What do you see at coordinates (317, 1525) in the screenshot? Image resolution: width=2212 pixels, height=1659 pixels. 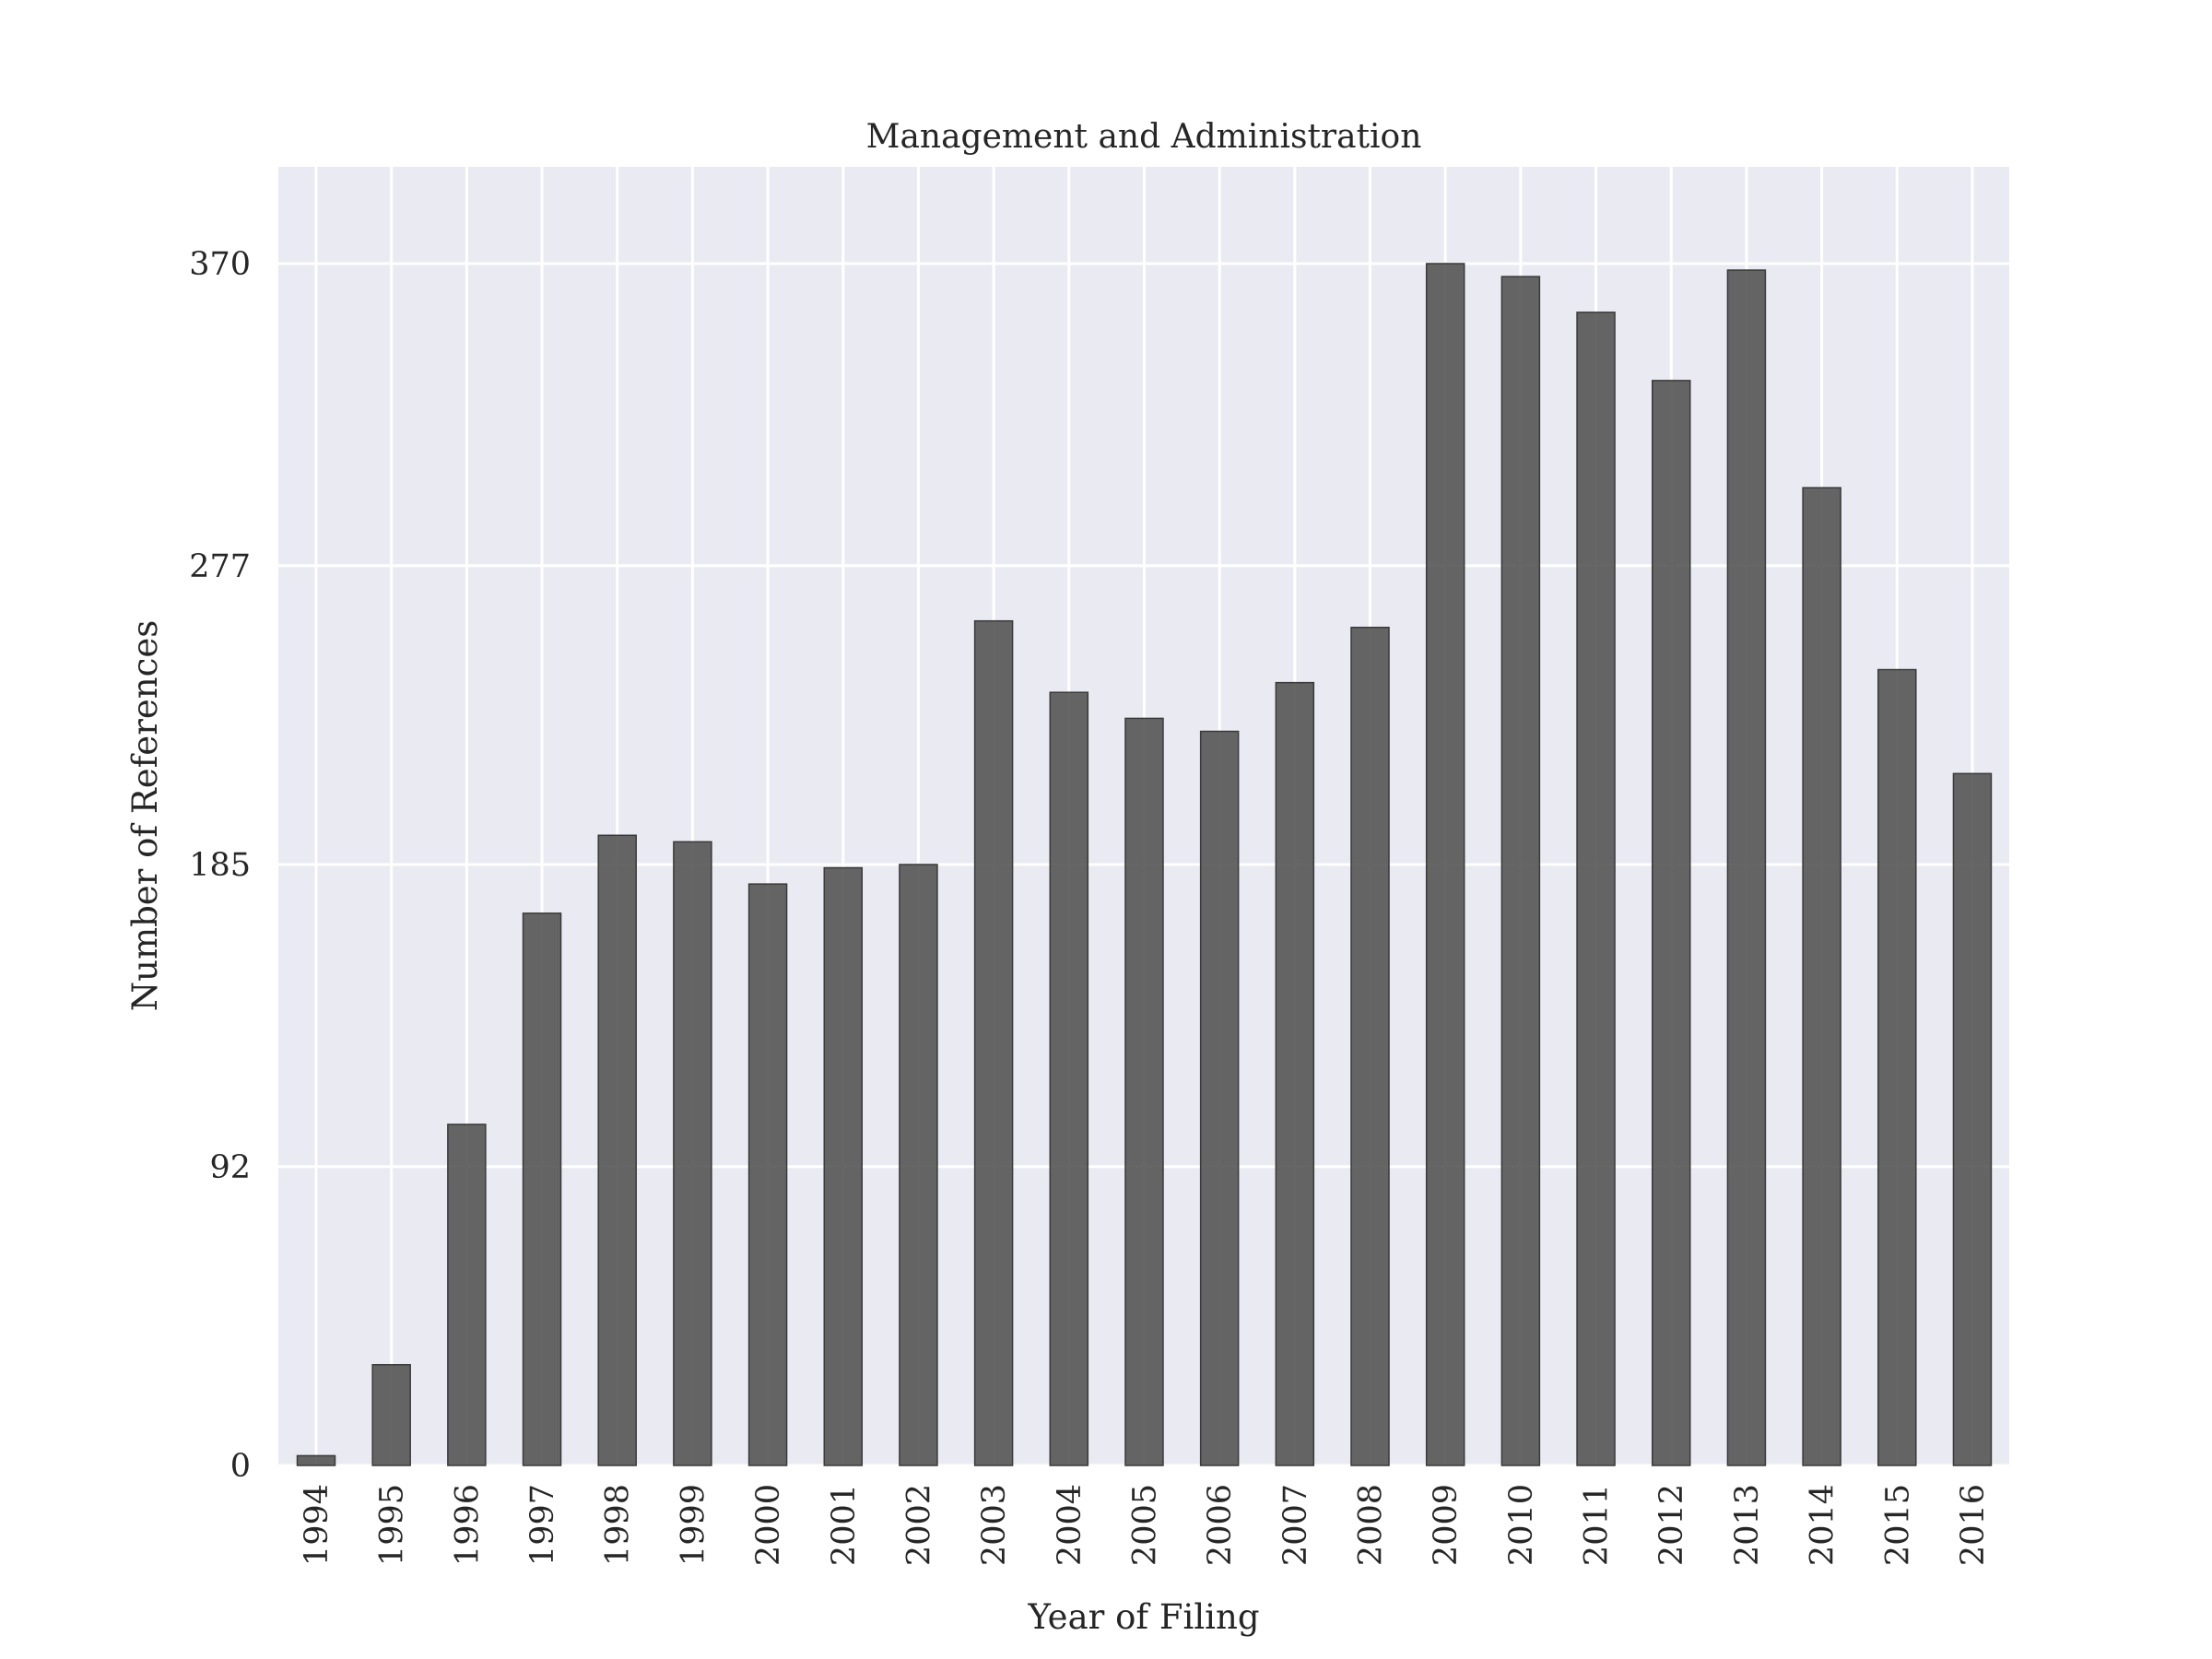 I see `x-tick-label: 1994` at bounding box center [317, 1525].